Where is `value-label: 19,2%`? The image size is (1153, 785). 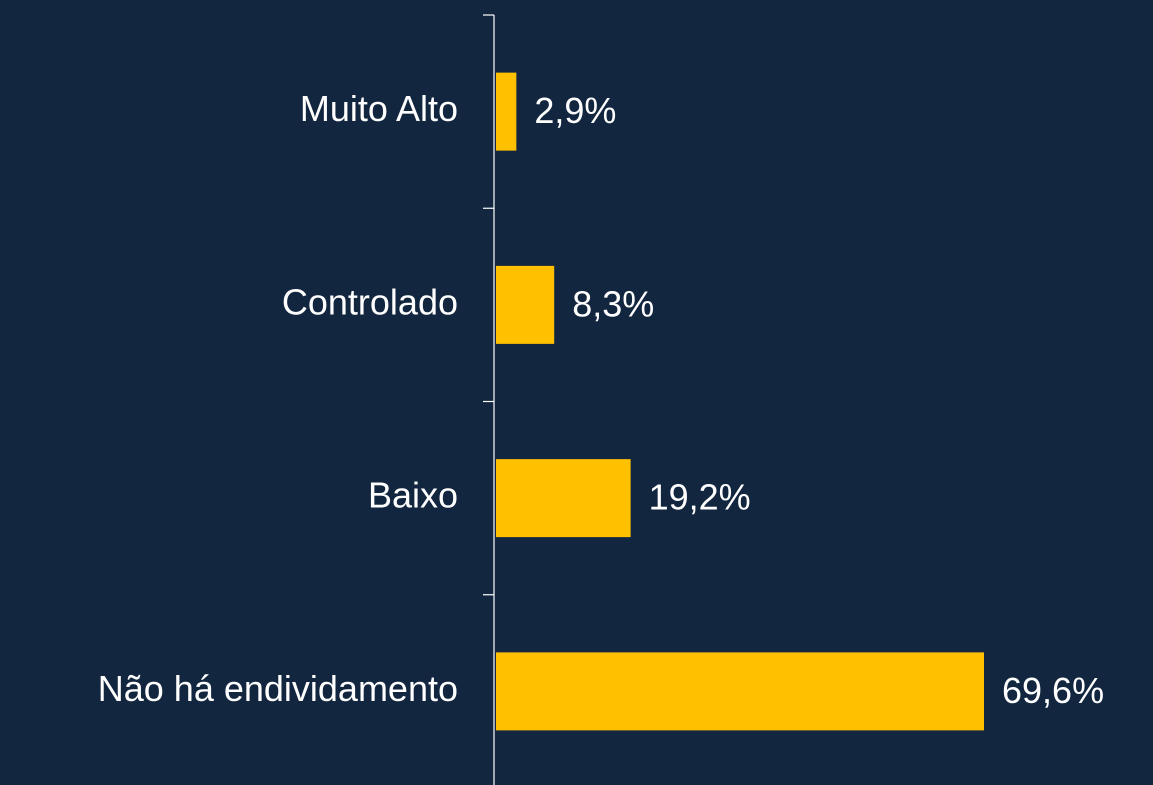
value-label: 19,2% is located at coordinates (700, 497).